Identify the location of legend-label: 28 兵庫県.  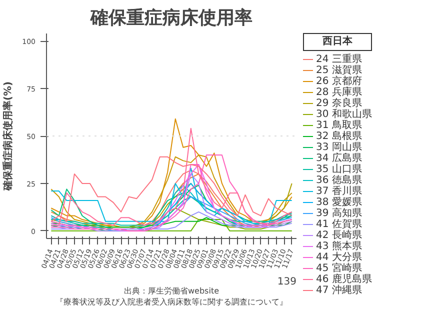
(339, 92).